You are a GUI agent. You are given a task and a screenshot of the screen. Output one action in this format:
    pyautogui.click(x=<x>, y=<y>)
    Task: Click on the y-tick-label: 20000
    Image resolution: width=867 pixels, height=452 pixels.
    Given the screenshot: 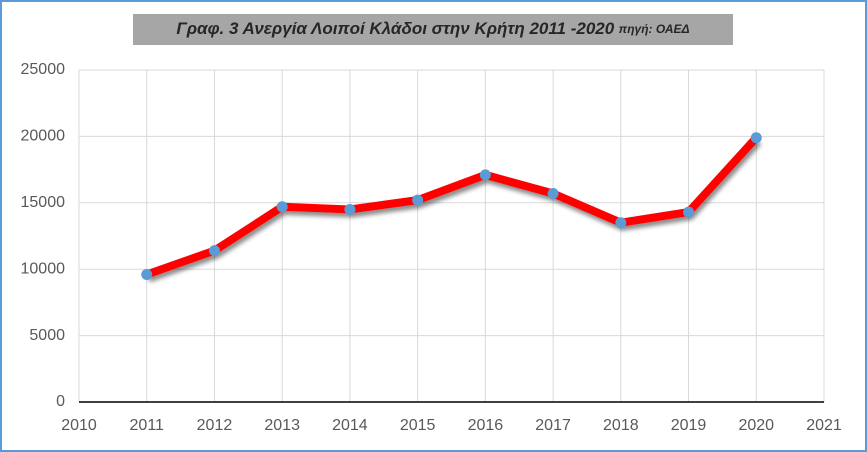 What is the action you would take?
    pyautogui.click(x=43, y=136)
    